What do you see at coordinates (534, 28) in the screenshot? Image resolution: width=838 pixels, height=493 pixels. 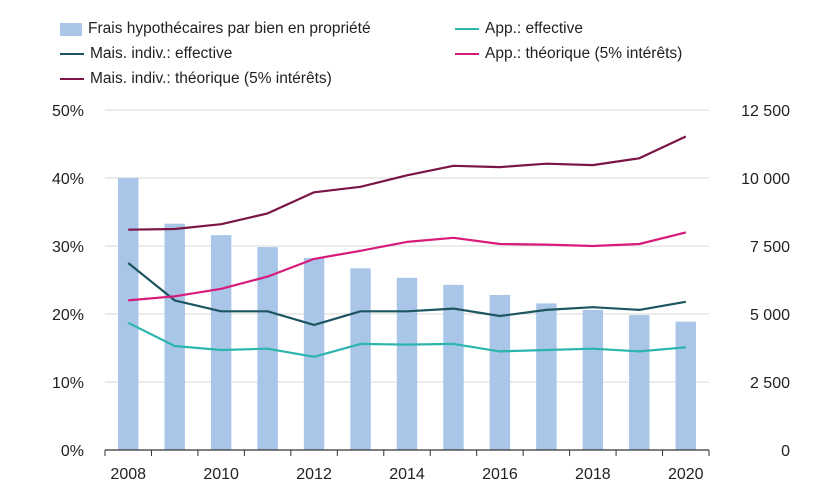 I see `legend-label-app-effective: App.: effective` at bounding box center [534, 28].